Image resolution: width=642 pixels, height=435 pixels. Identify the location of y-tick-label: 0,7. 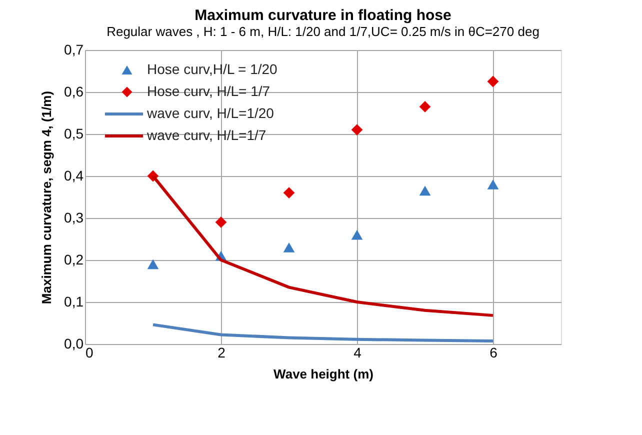
(74, 50).